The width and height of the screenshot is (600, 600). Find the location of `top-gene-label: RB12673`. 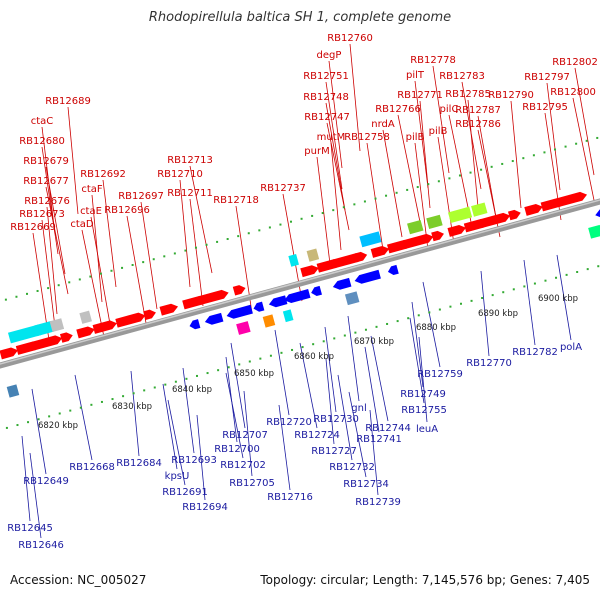

top-gene-label: RB12673 is located at coordinates (42, 214).